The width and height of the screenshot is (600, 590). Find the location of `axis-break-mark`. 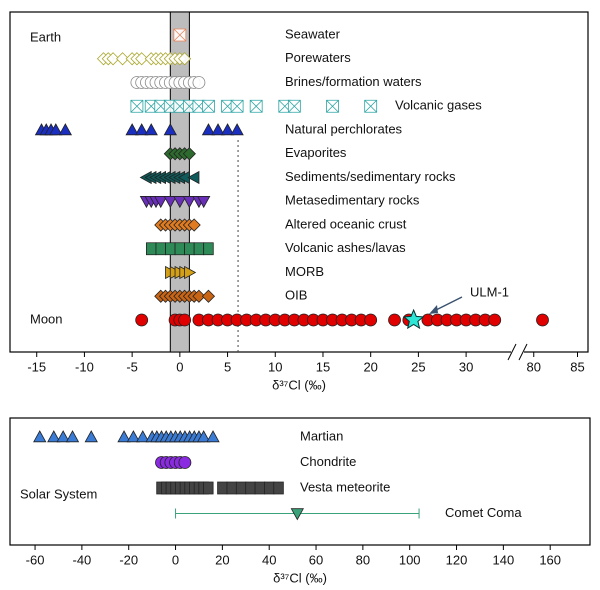

axis-break-mark is located at coordinates (523, 352).